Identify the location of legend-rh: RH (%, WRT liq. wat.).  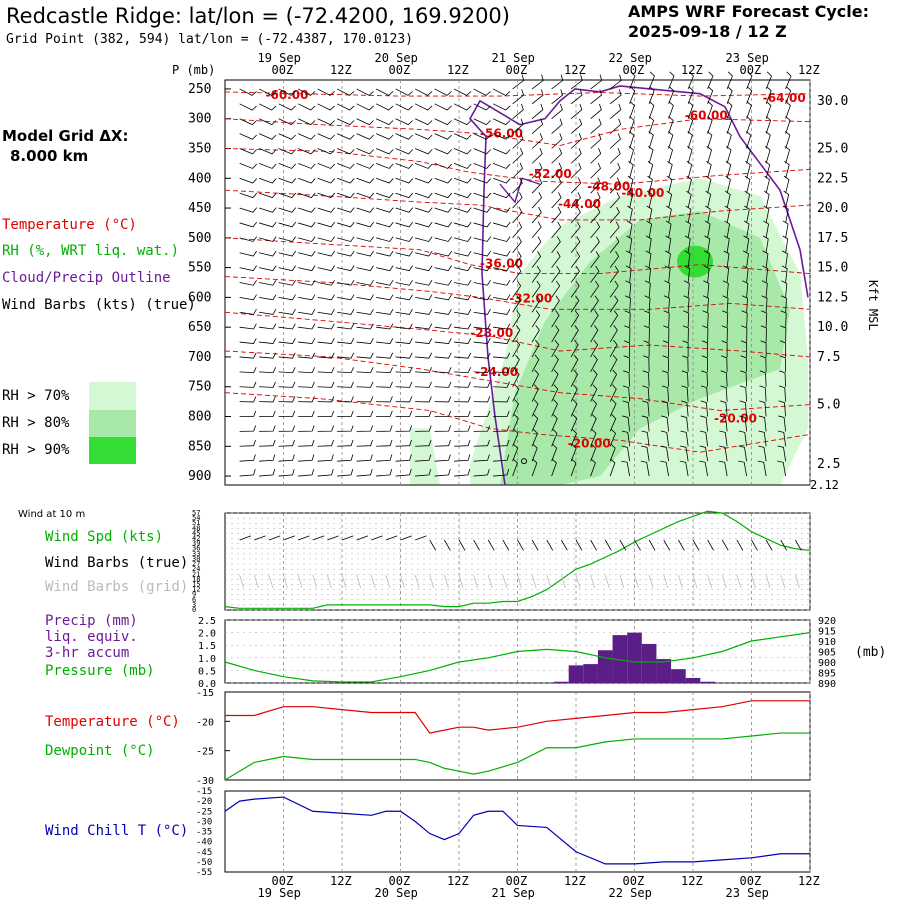
(91, 251).